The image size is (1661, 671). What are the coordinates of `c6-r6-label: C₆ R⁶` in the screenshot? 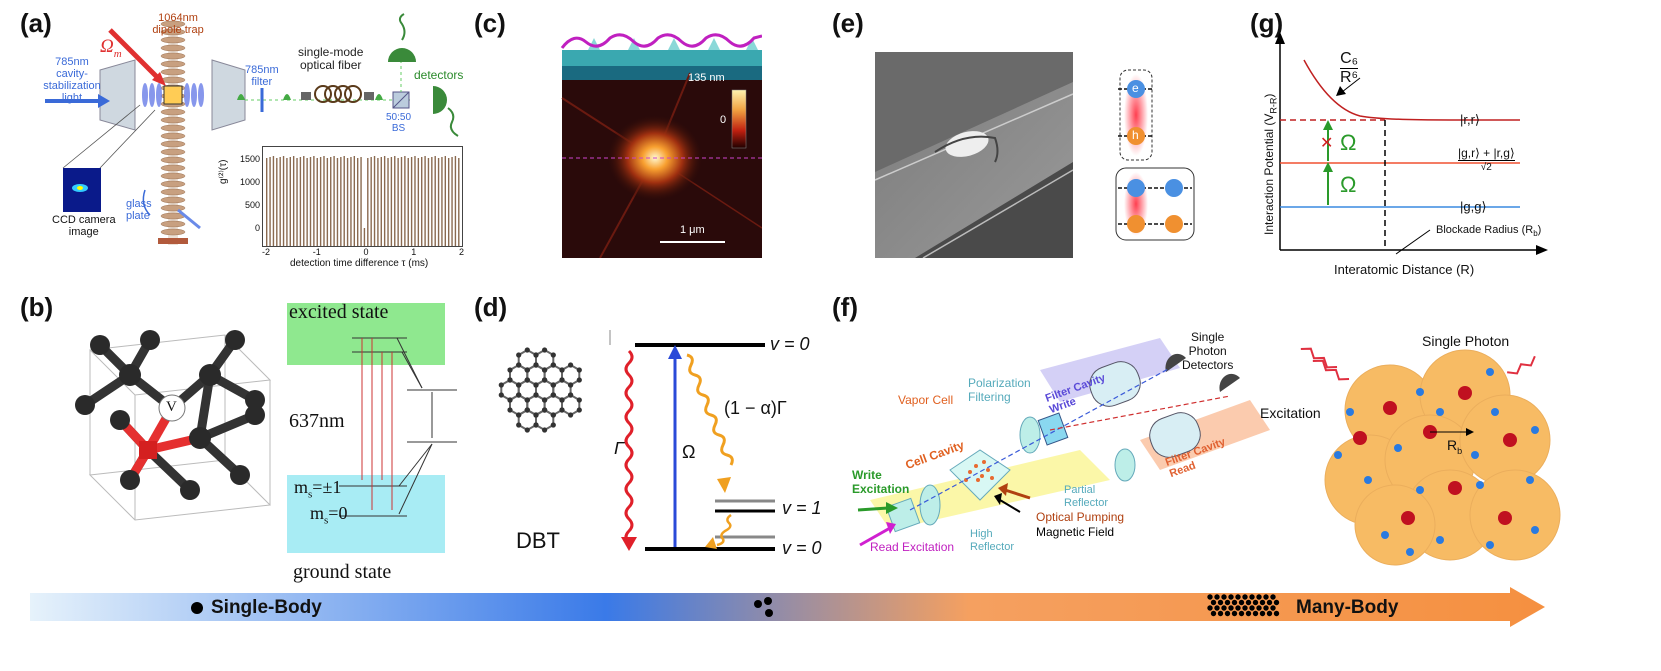 It's located at (1349, 68).